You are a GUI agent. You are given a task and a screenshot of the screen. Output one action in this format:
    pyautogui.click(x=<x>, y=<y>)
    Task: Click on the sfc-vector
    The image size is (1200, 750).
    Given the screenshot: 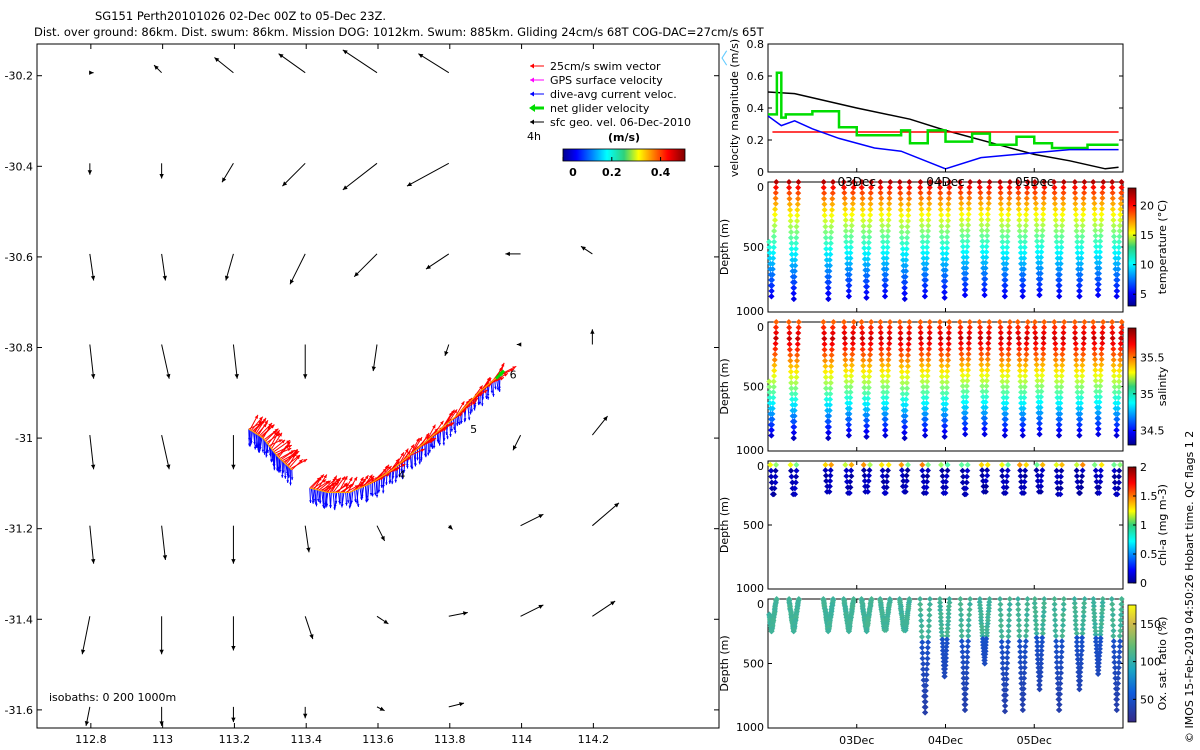 What is the action you would take?
    pyautogui.click(x=428, y=174)
    